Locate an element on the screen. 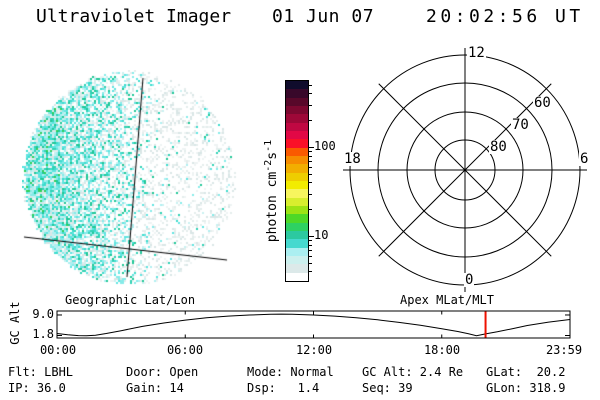  page-title: Ultraviolet Imager is located at coordinates (134, 16).